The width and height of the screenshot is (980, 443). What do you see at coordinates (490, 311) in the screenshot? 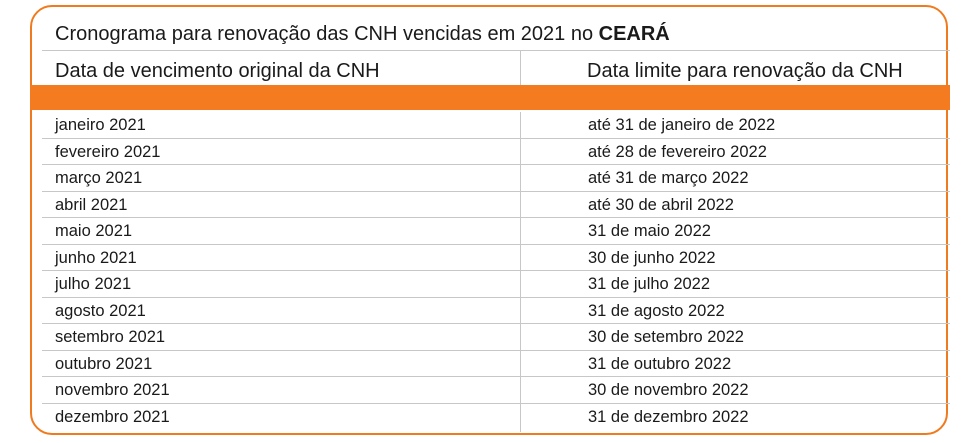
I see `table-row: agosto 2021 31 de agosto 2022` at bounding box center [490, 311].